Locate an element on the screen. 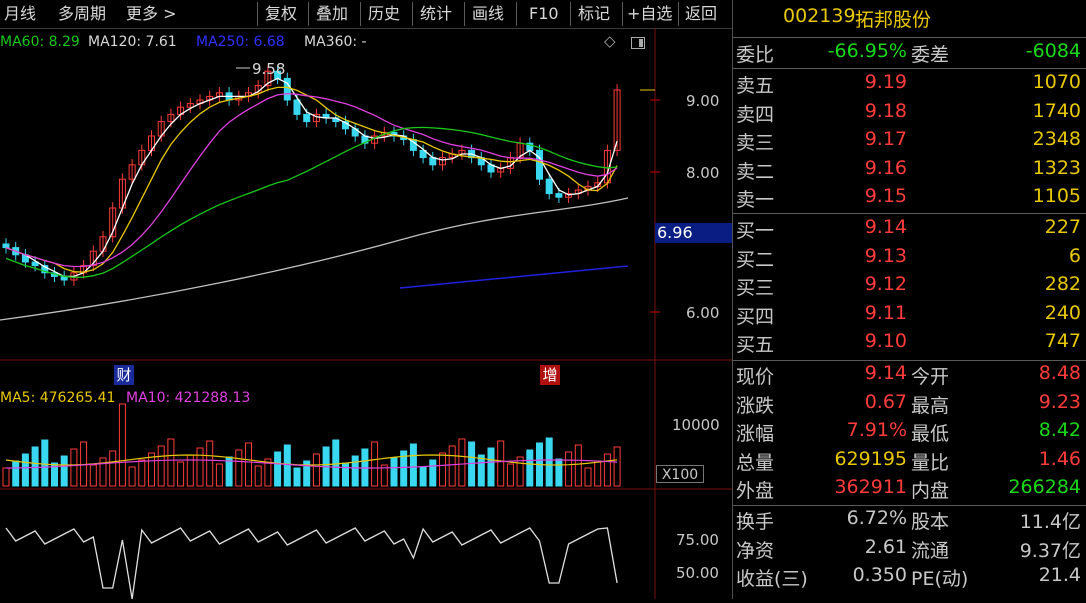 The width and height of the screenshot is (1086, 603). vol-ma10-line is located at coordinates (311, 464).